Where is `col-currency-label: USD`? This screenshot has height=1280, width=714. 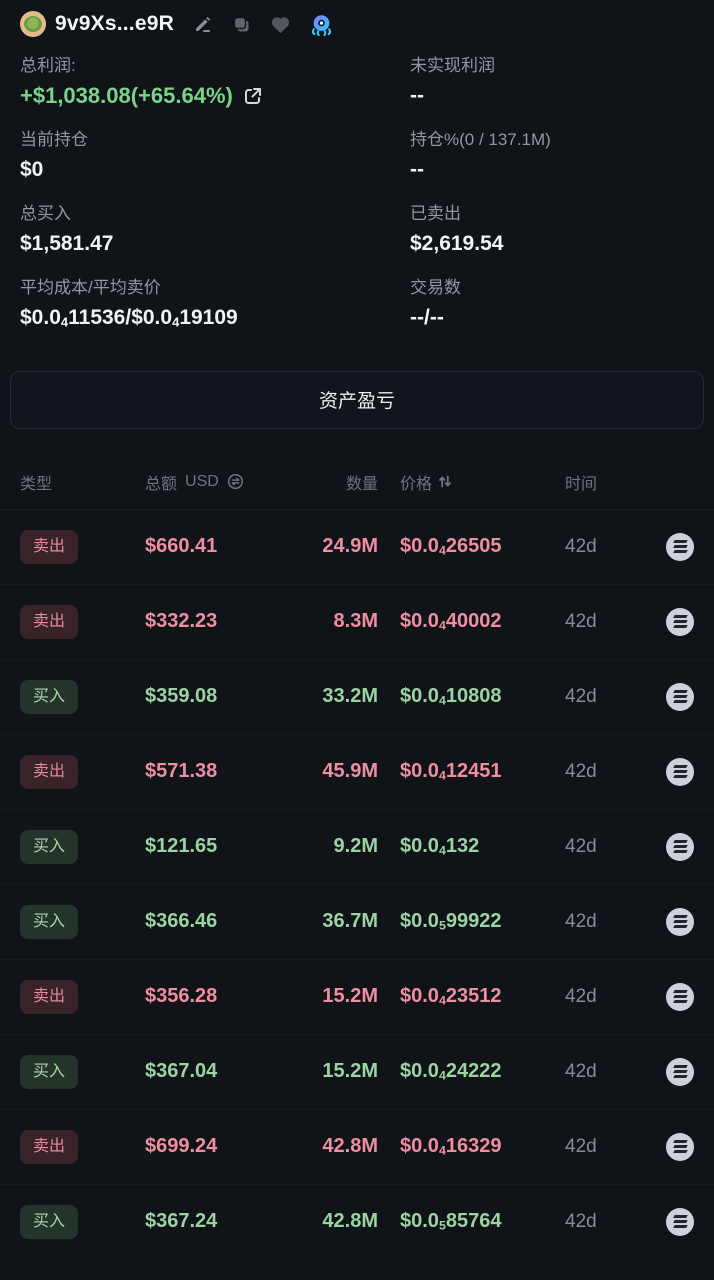 col-currency-label: USD is located at coordinates (202, 481).